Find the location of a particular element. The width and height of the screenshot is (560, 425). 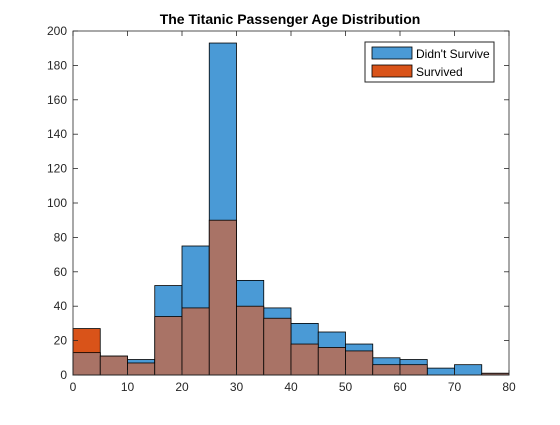

legend-label-survived: Survived is located at coordinates (439, 72).